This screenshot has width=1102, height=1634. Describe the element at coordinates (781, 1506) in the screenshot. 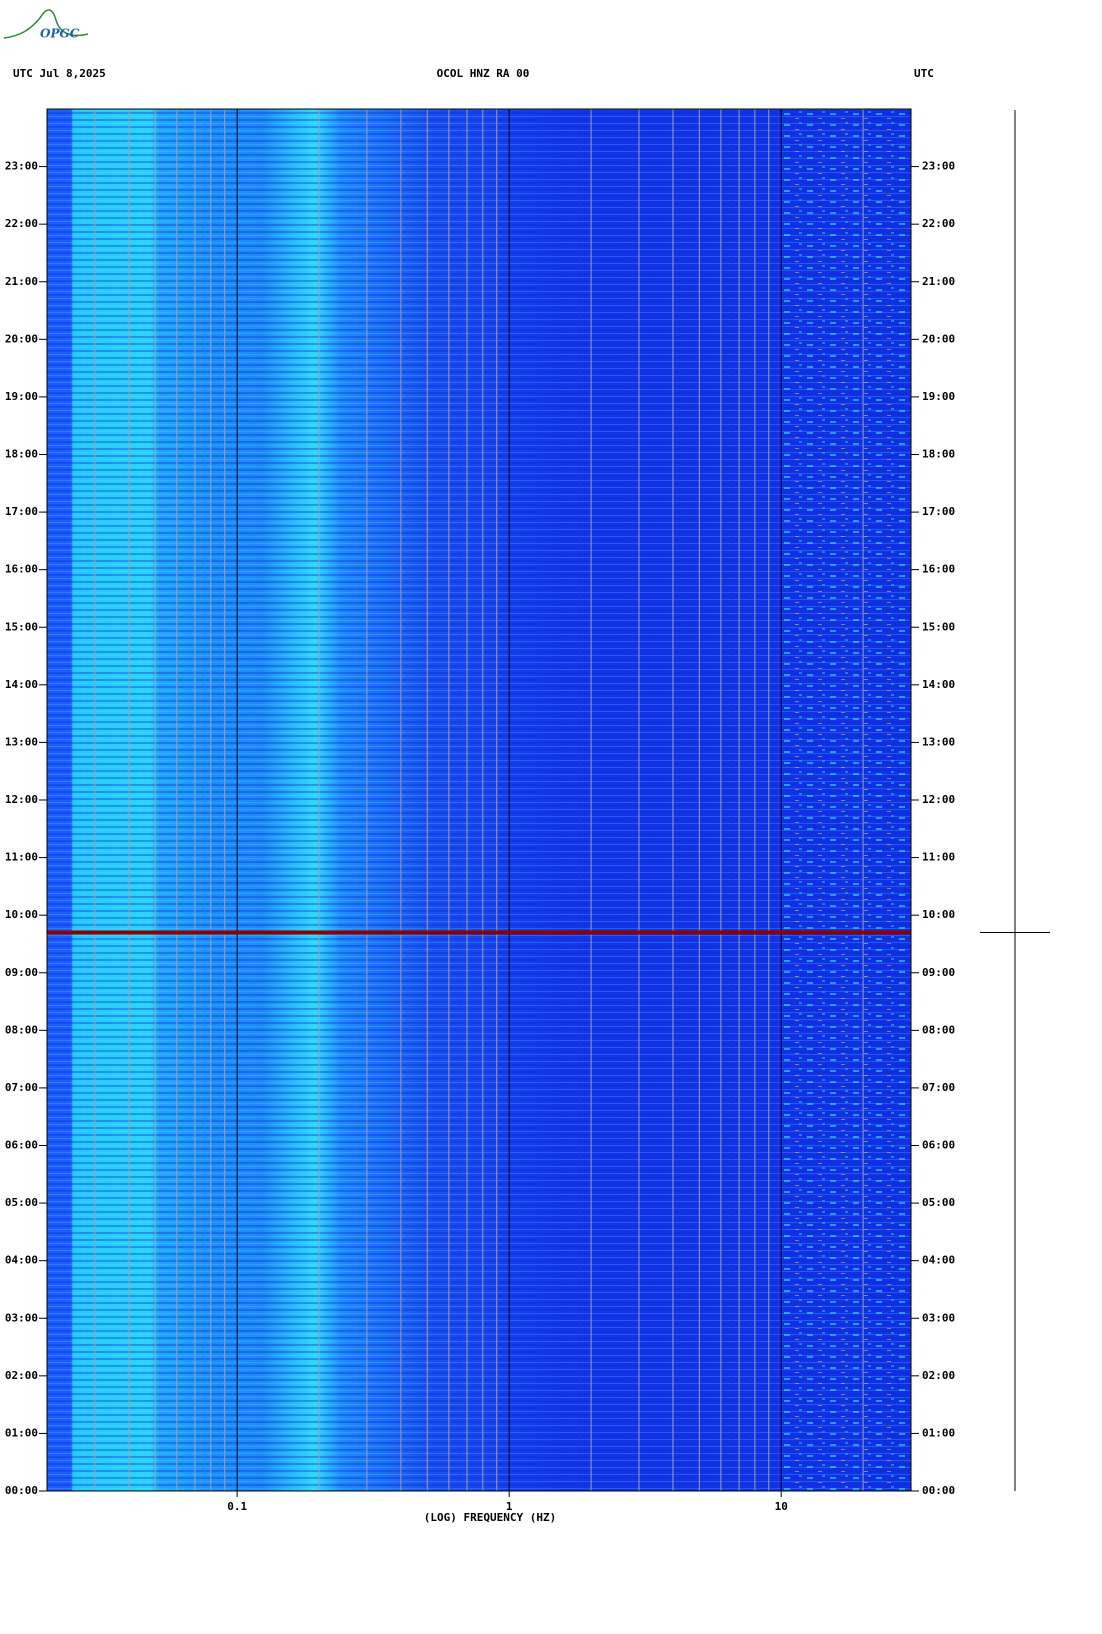

I see `x-tick-label: 10` at that location.